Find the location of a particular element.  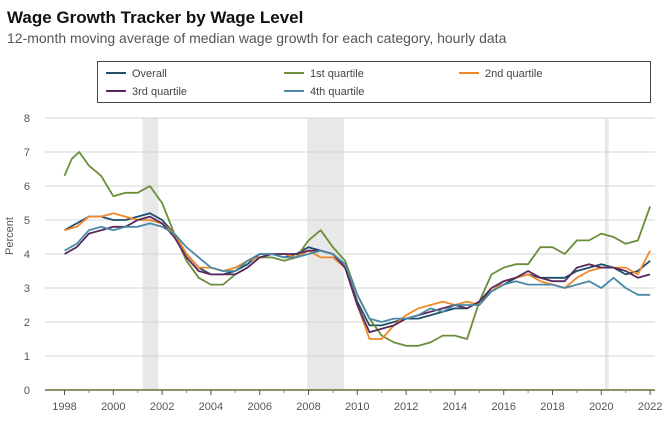

y-tick-label: 0 is located at coordinates (27, 391).